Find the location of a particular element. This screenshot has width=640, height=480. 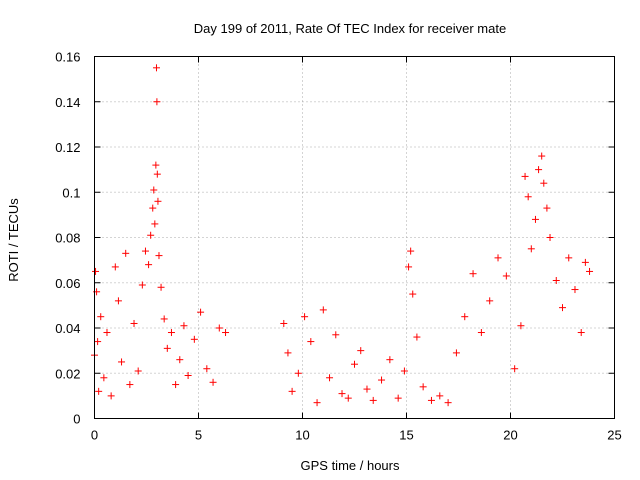

y-axis-label: ROTI / TECUs is located at coordinates (13, 240).